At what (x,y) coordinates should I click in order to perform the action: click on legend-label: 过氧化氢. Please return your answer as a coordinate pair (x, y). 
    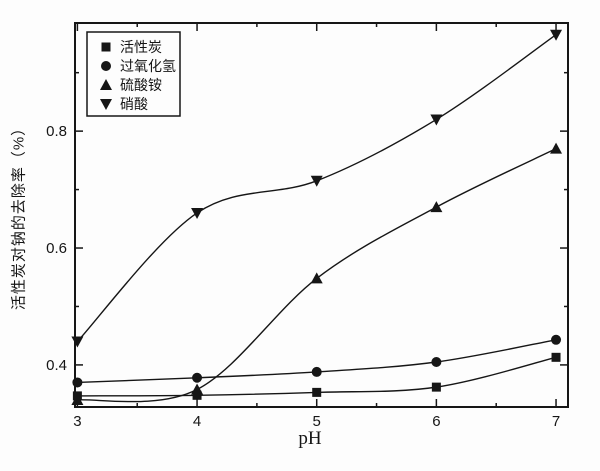
    Looking at the image, I should click on (148, 66).